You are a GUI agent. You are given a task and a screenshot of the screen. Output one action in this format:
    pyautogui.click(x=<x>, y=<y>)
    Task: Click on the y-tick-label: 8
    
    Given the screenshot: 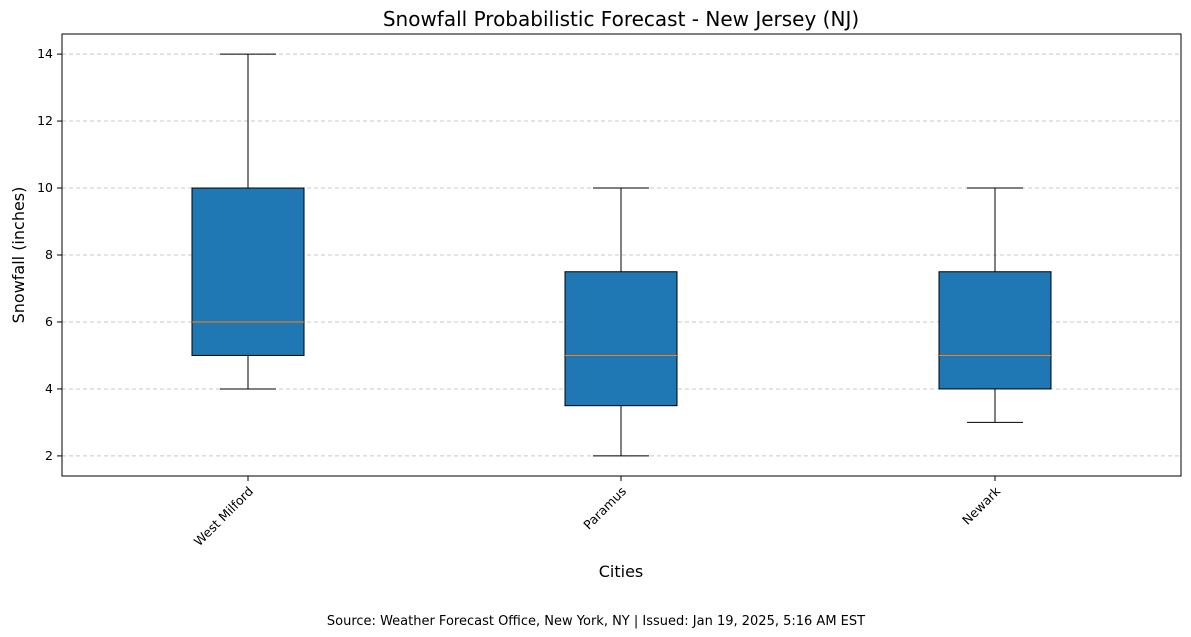 What is the action you would take?
    pyautogui.click(x=49, y=254)
    